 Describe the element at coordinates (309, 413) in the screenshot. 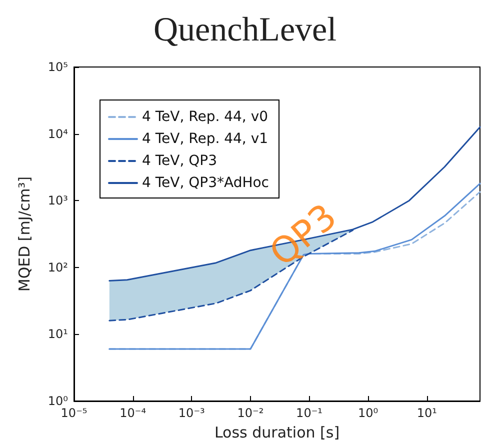

I see `x-tick-label: 10⁻¹` at that location.